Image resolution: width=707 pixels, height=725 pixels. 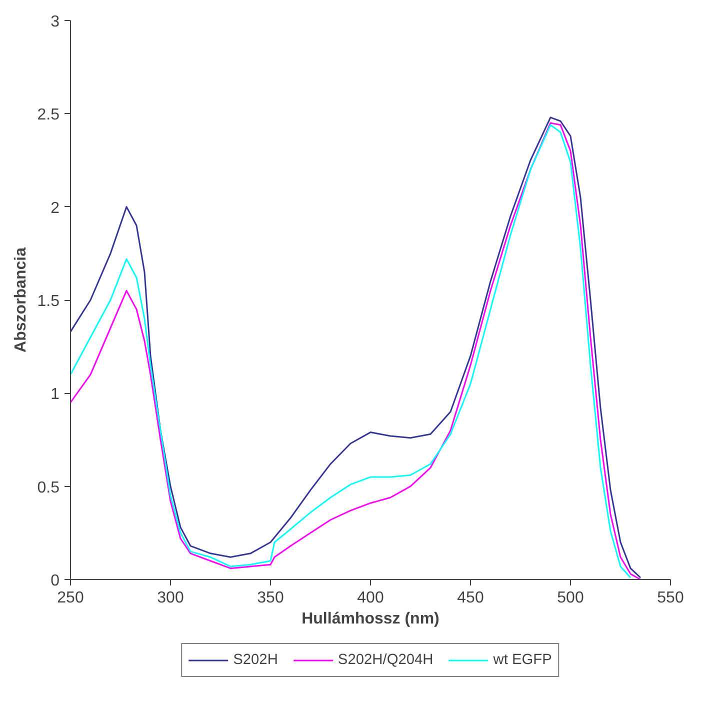 What do you see at coordinates (21, 299) in the screenshot?
I see `y-axis-title: Abszorbancia` at bounding box center [21, 299].